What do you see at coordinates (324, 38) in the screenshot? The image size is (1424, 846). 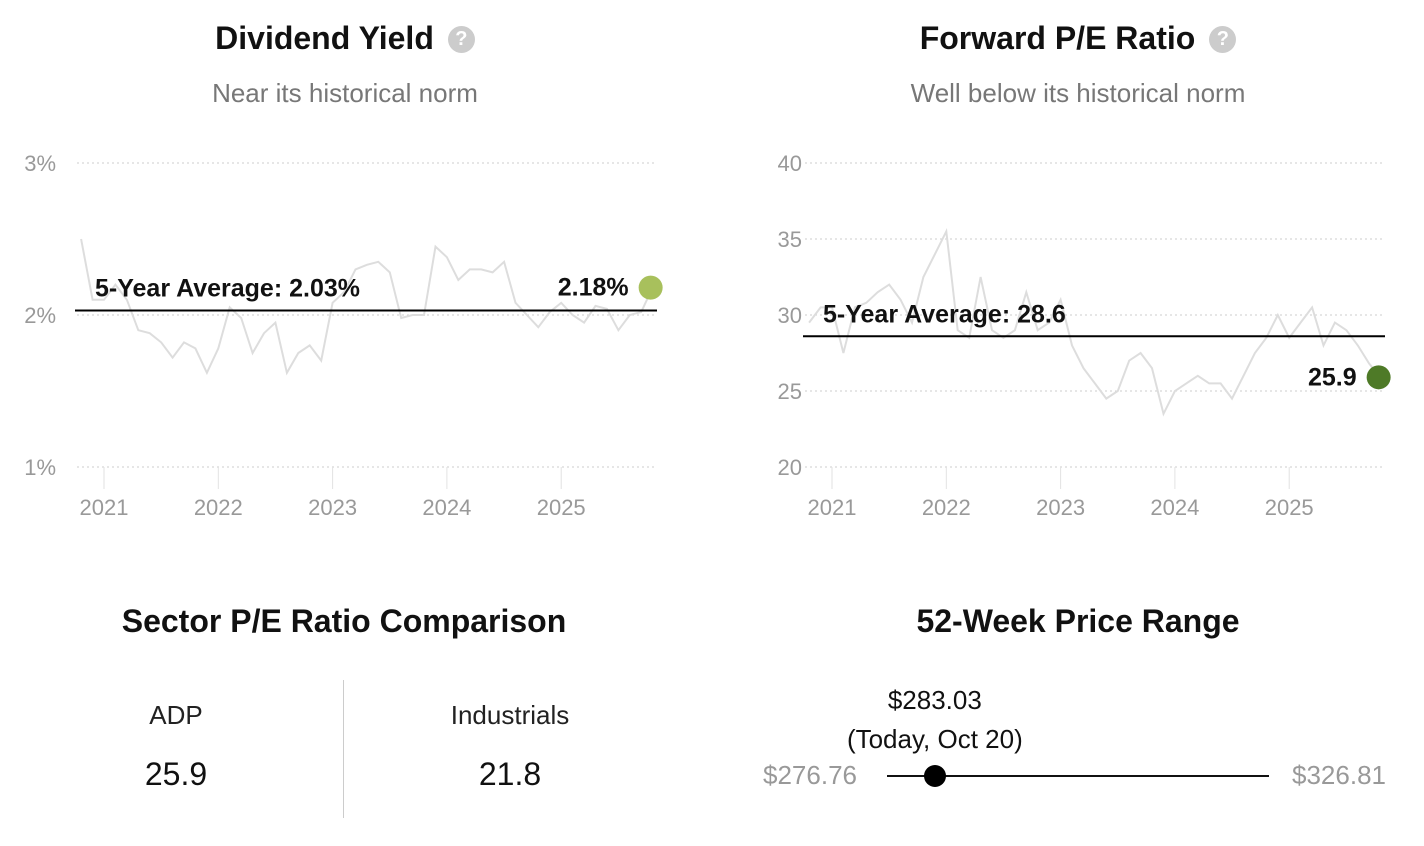 I see `dividend-title-text: Dividend Yield` at bounding box center [324, 38].